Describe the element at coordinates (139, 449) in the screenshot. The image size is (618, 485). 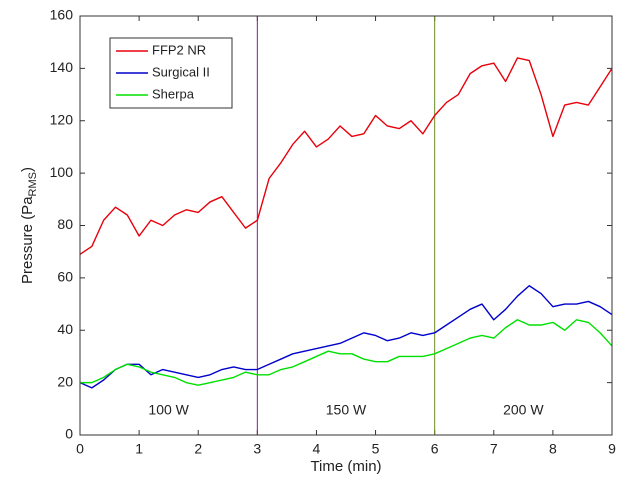
I see `x-tick-label: 1` at that location.